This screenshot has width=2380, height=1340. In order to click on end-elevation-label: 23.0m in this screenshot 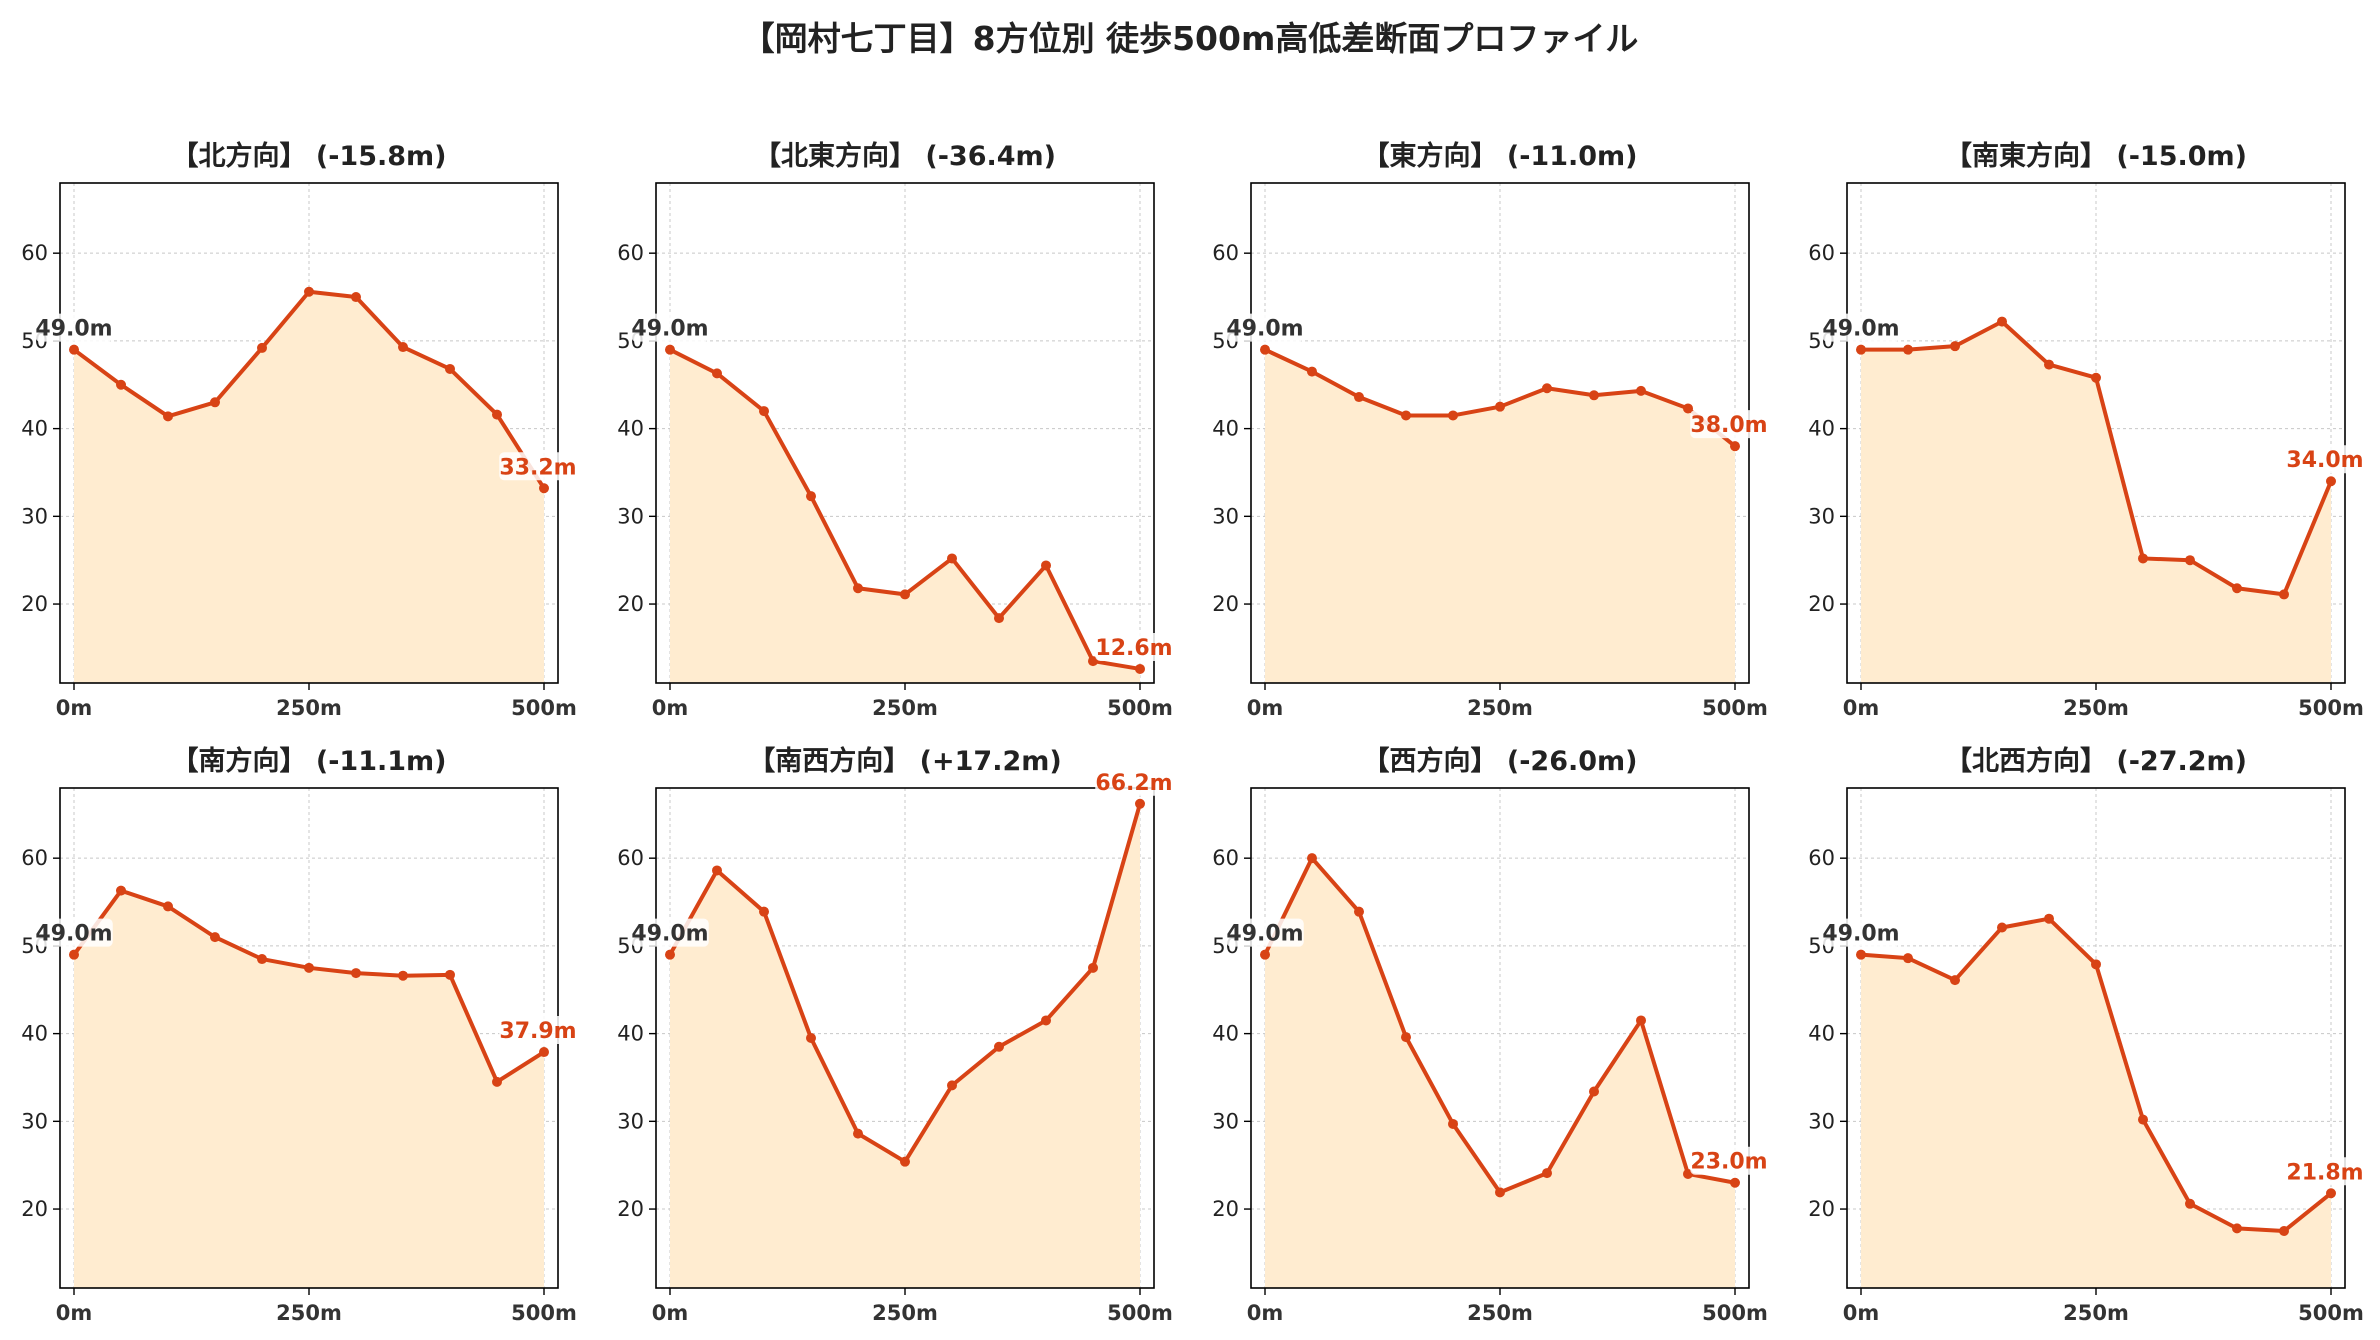, I will do `click(1728, 1162)`.